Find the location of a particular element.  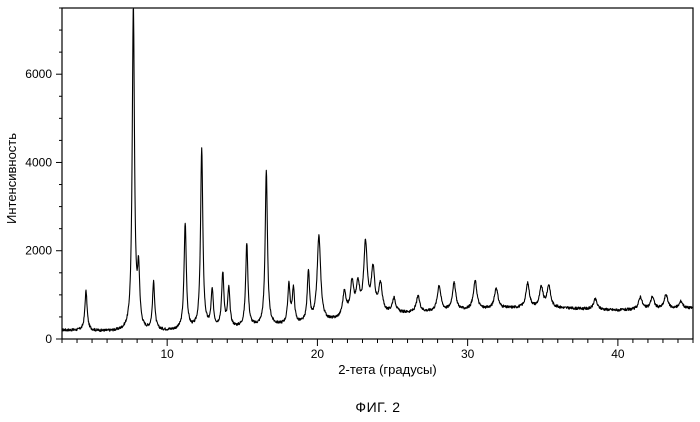

y-tick-label: 0 is located at coordinates (48, 339).